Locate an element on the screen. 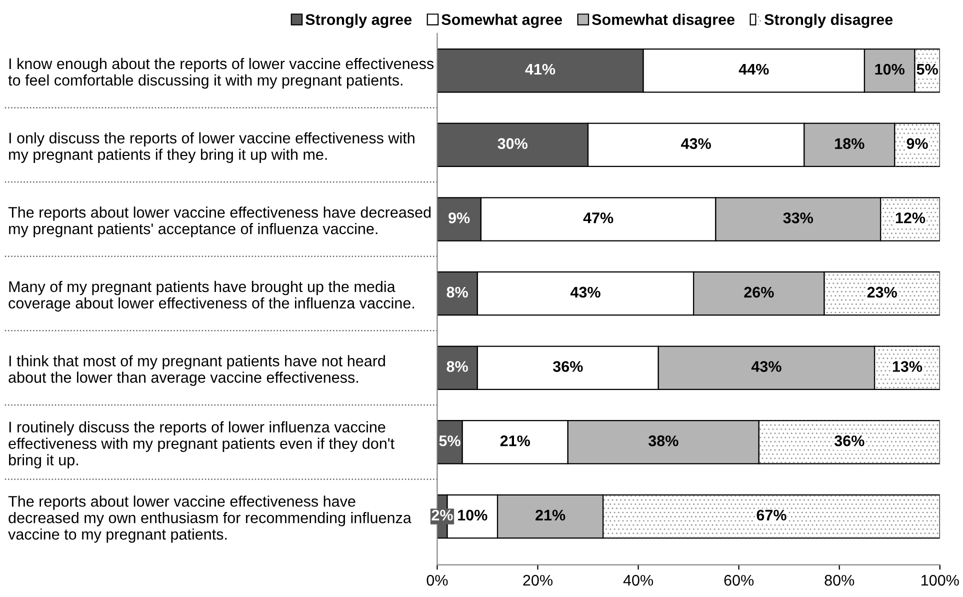 The width and height of the screenshot is (963, 597). data-label: 26% is located at coordinates (759, 292).